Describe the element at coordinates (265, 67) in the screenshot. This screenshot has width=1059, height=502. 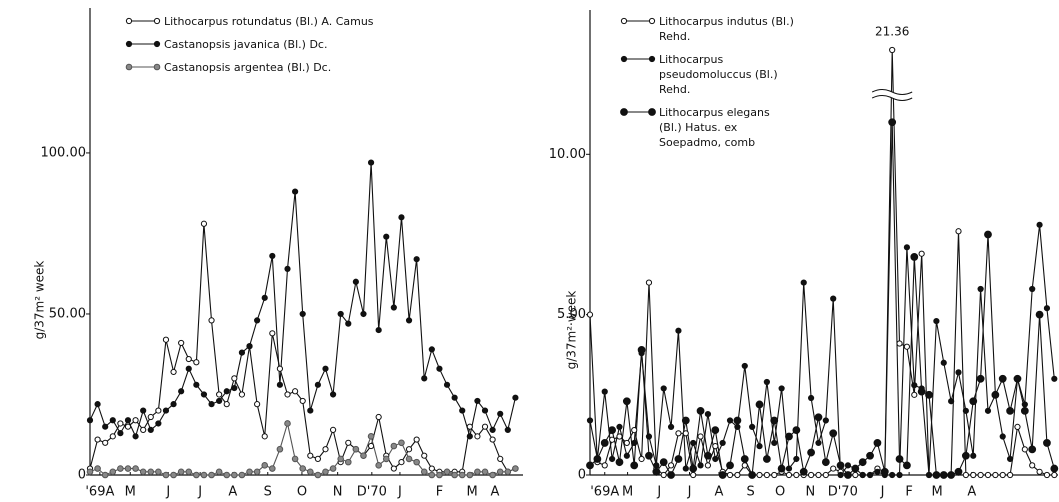
I see `legend-entry: Castanopsis argentea (Bl.) Dc.` at that location.